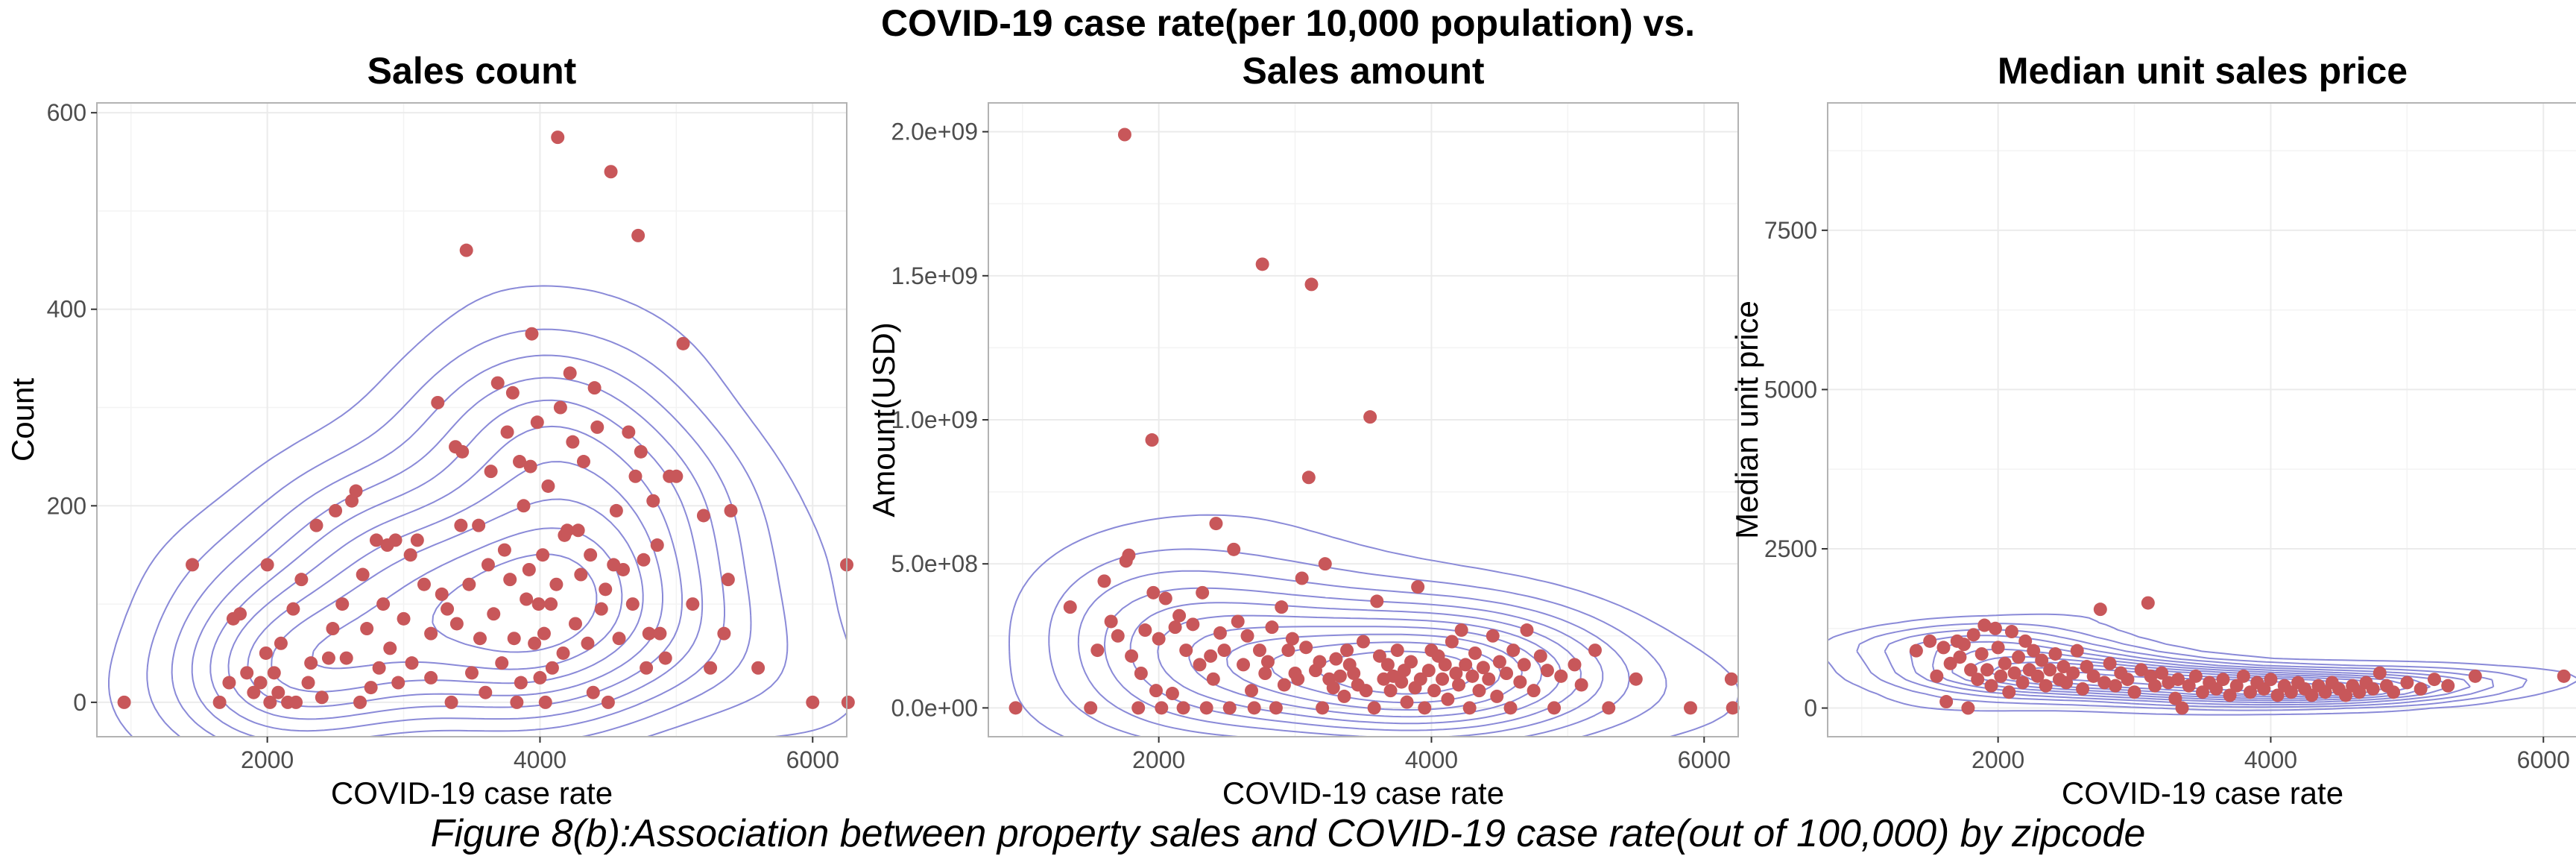 The width and height of the screenshot is (2576, 859). What do you see at coordinates (472, 71) in the screenshot?
I see `panel-title: Sales count` at bounding box center [472, 71].